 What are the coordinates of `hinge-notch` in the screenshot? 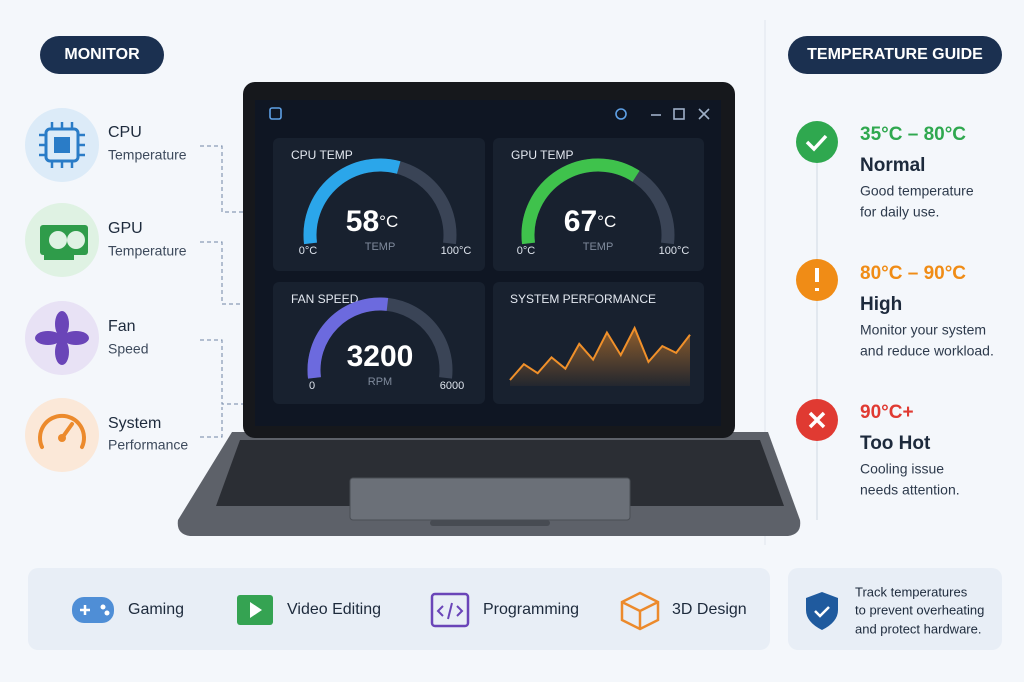 It's located at (490, 523).